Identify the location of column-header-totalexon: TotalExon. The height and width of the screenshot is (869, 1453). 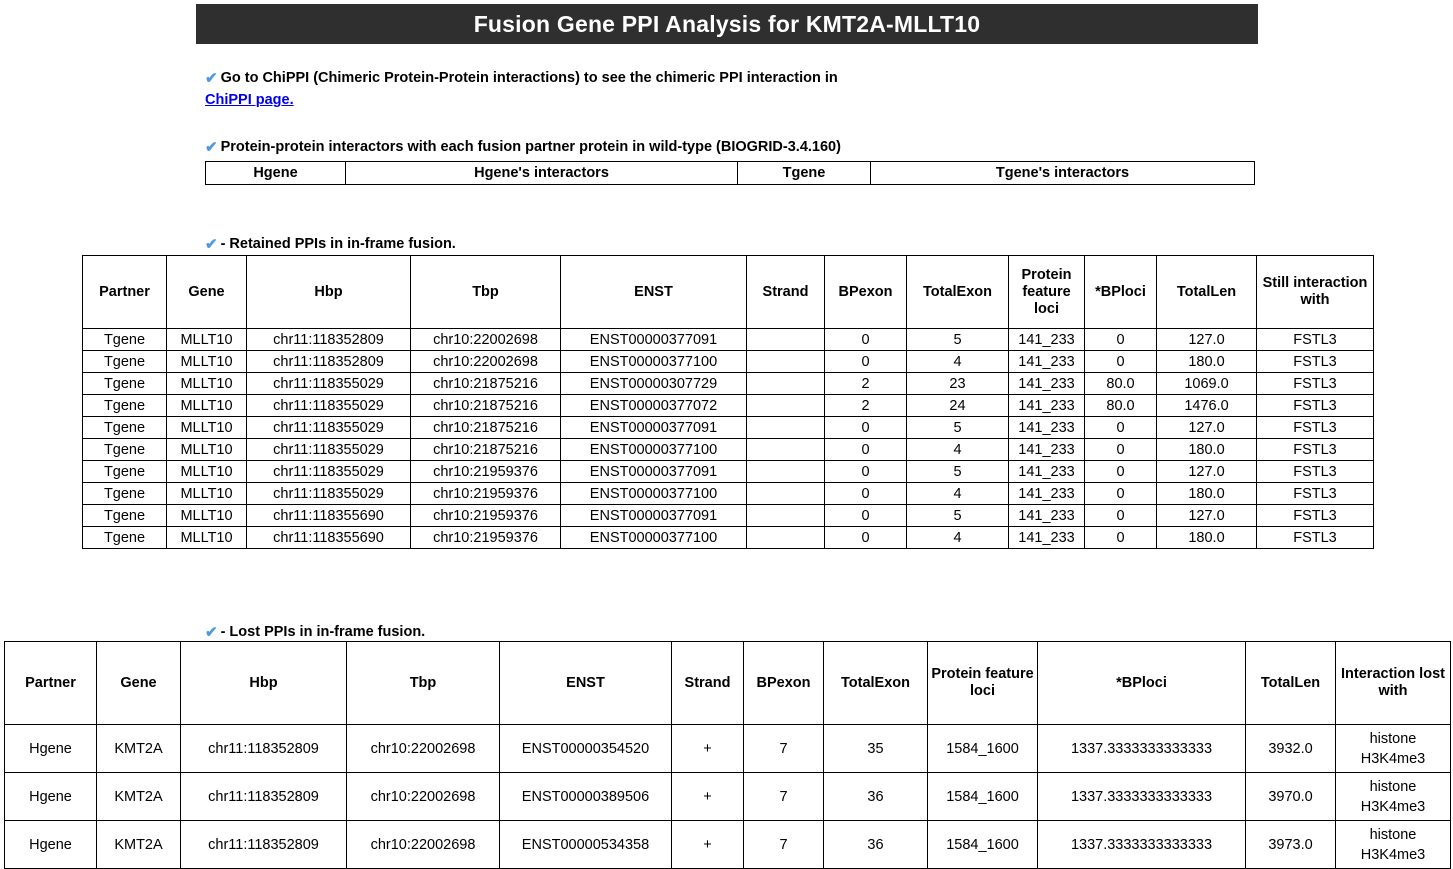
(875, 683).